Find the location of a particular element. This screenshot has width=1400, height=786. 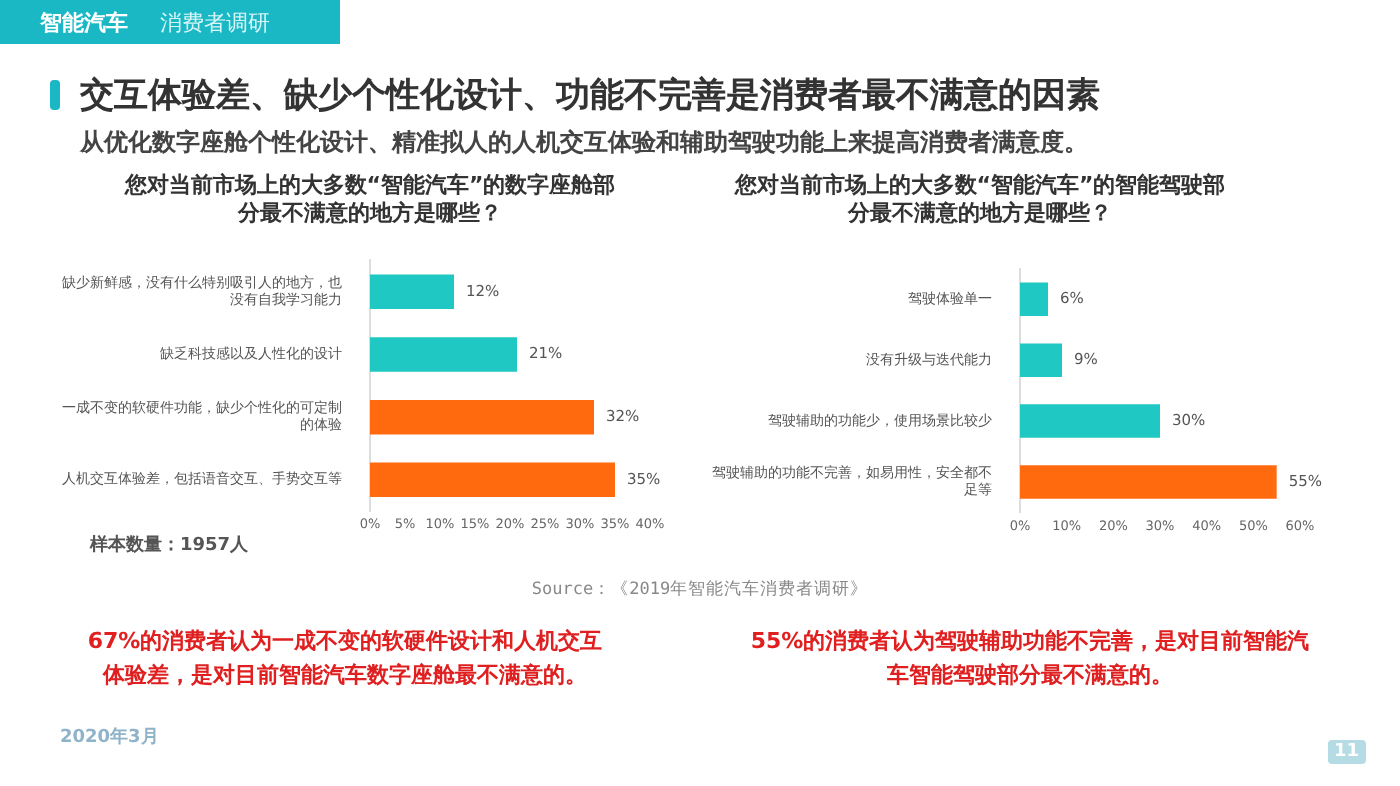

text: 消费者调研 is located at coordinates (215, 23).